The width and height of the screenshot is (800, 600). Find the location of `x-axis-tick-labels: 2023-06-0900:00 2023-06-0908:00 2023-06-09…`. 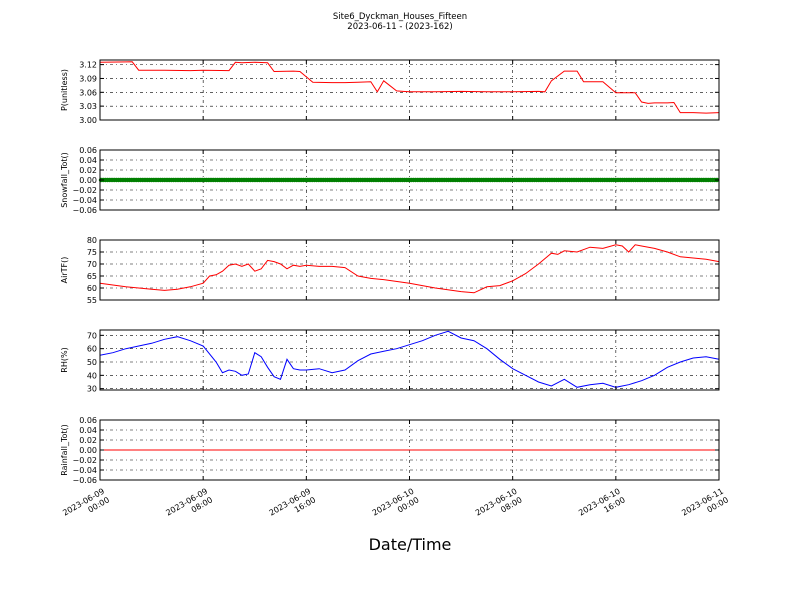

x-axis-tick-labels: 2023-06-0900:00 2023-06-0908:00 2023-06-09… is located at coordinates (395, 507).